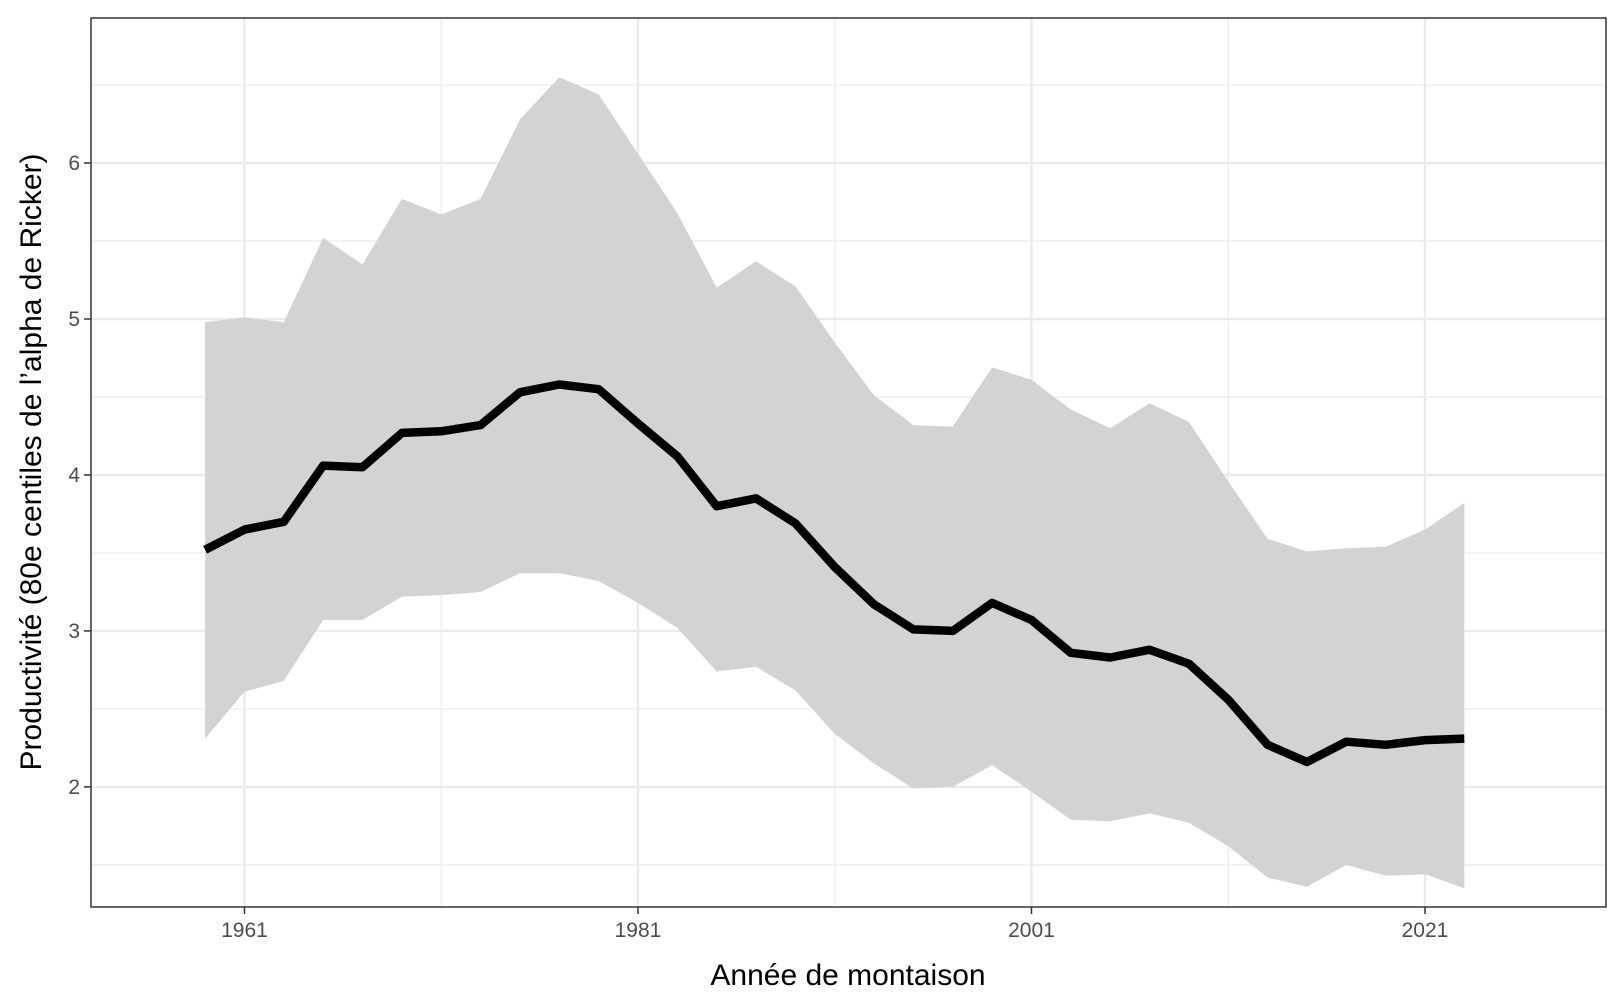 The image size is (1620, 1001). Describe the element at coordinates (74, 631) in the screenshot. I see `y-tick-label: 3` at that location.